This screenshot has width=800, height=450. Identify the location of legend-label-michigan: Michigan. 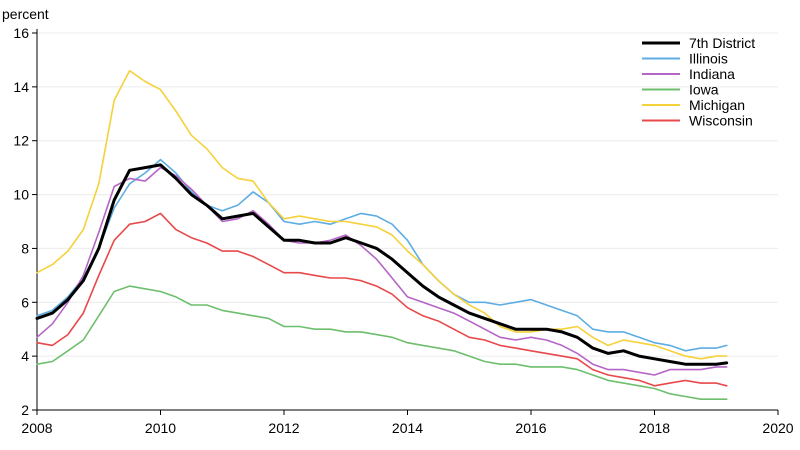
(717, 105).